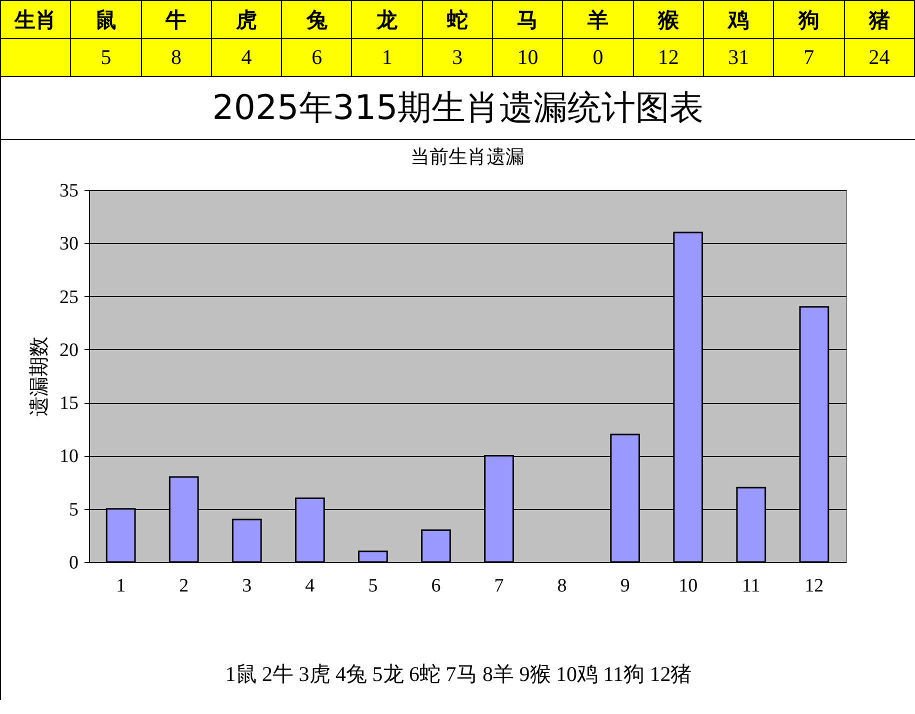 This screenshot has width=915, height=714. I want to click on y-axis-title: 遗漏期数, so click(39, 376).